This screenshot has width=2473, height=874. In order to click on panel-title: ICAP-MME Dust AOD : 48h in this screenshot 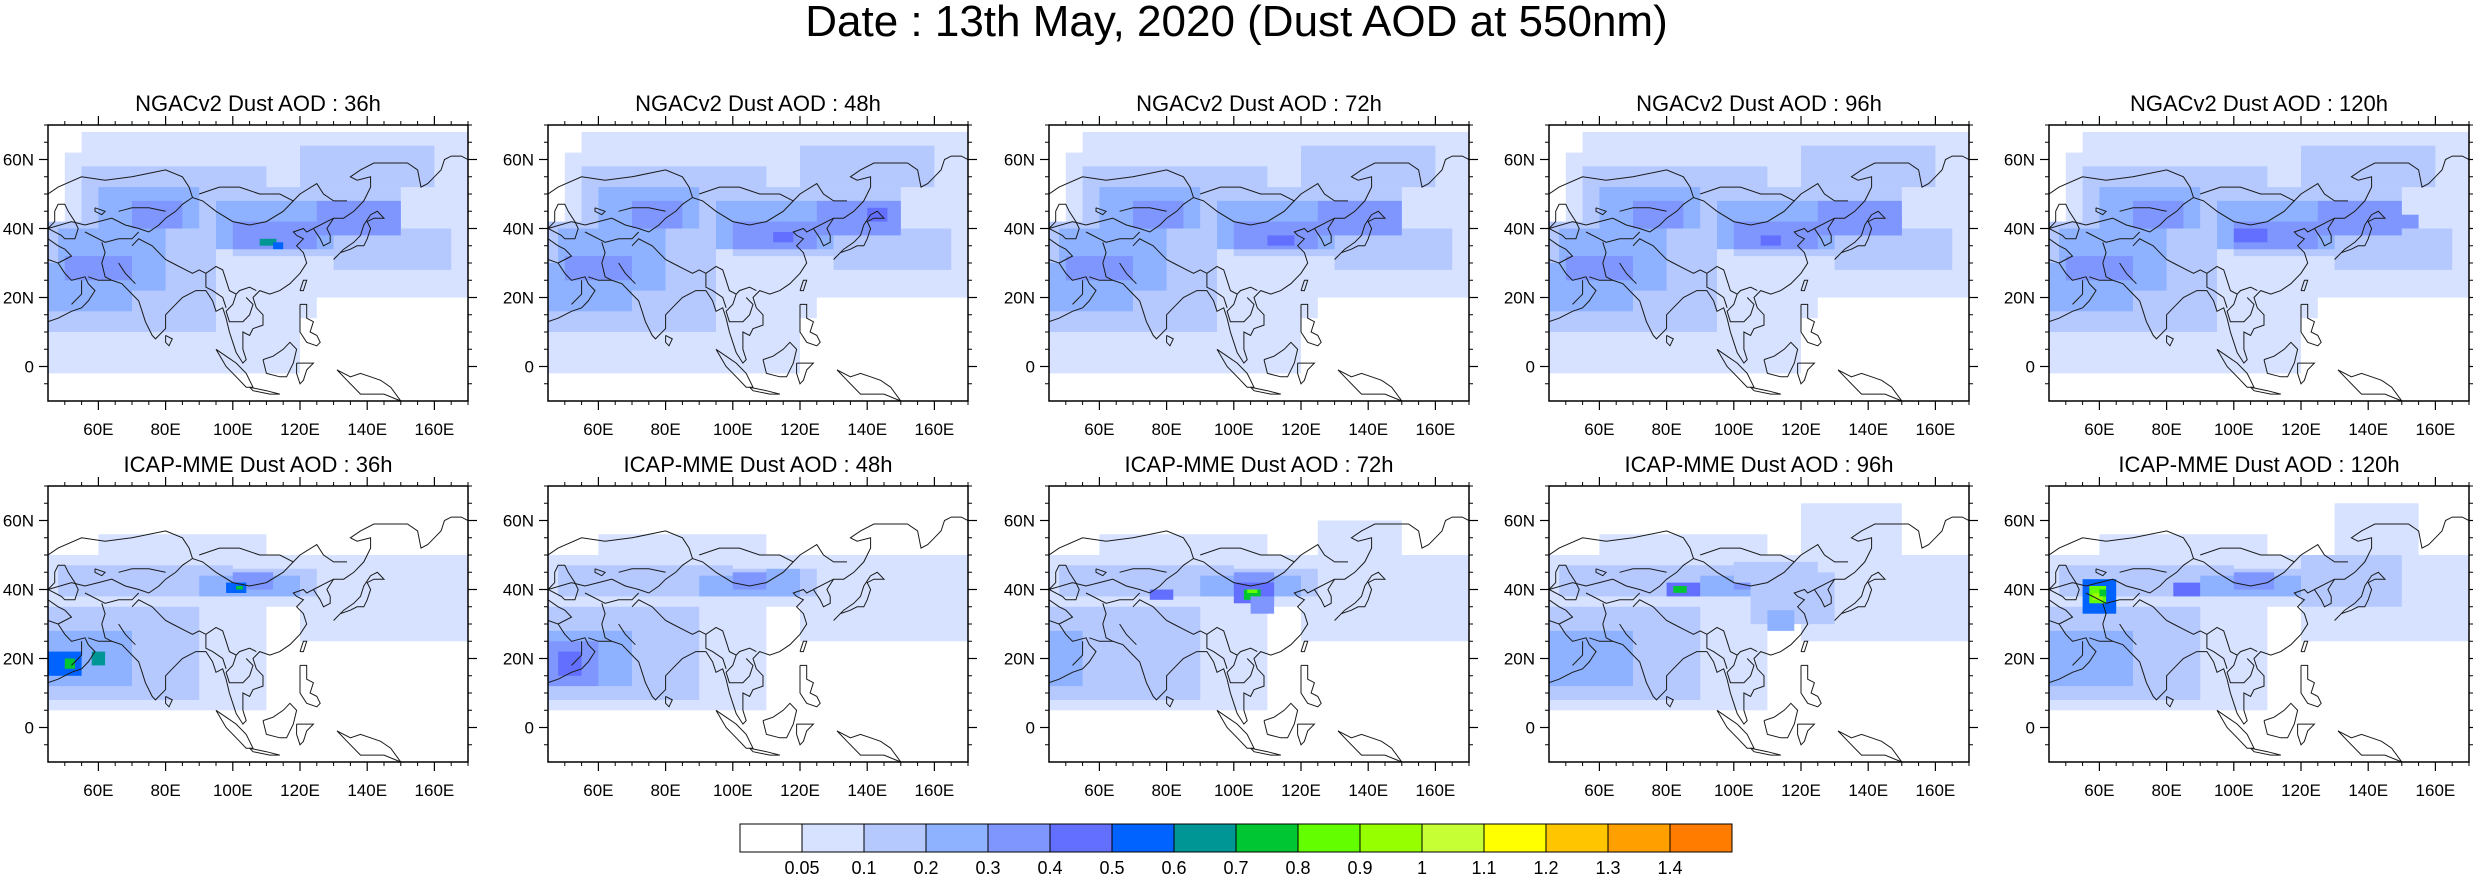, I will do `click(758, 464)`.